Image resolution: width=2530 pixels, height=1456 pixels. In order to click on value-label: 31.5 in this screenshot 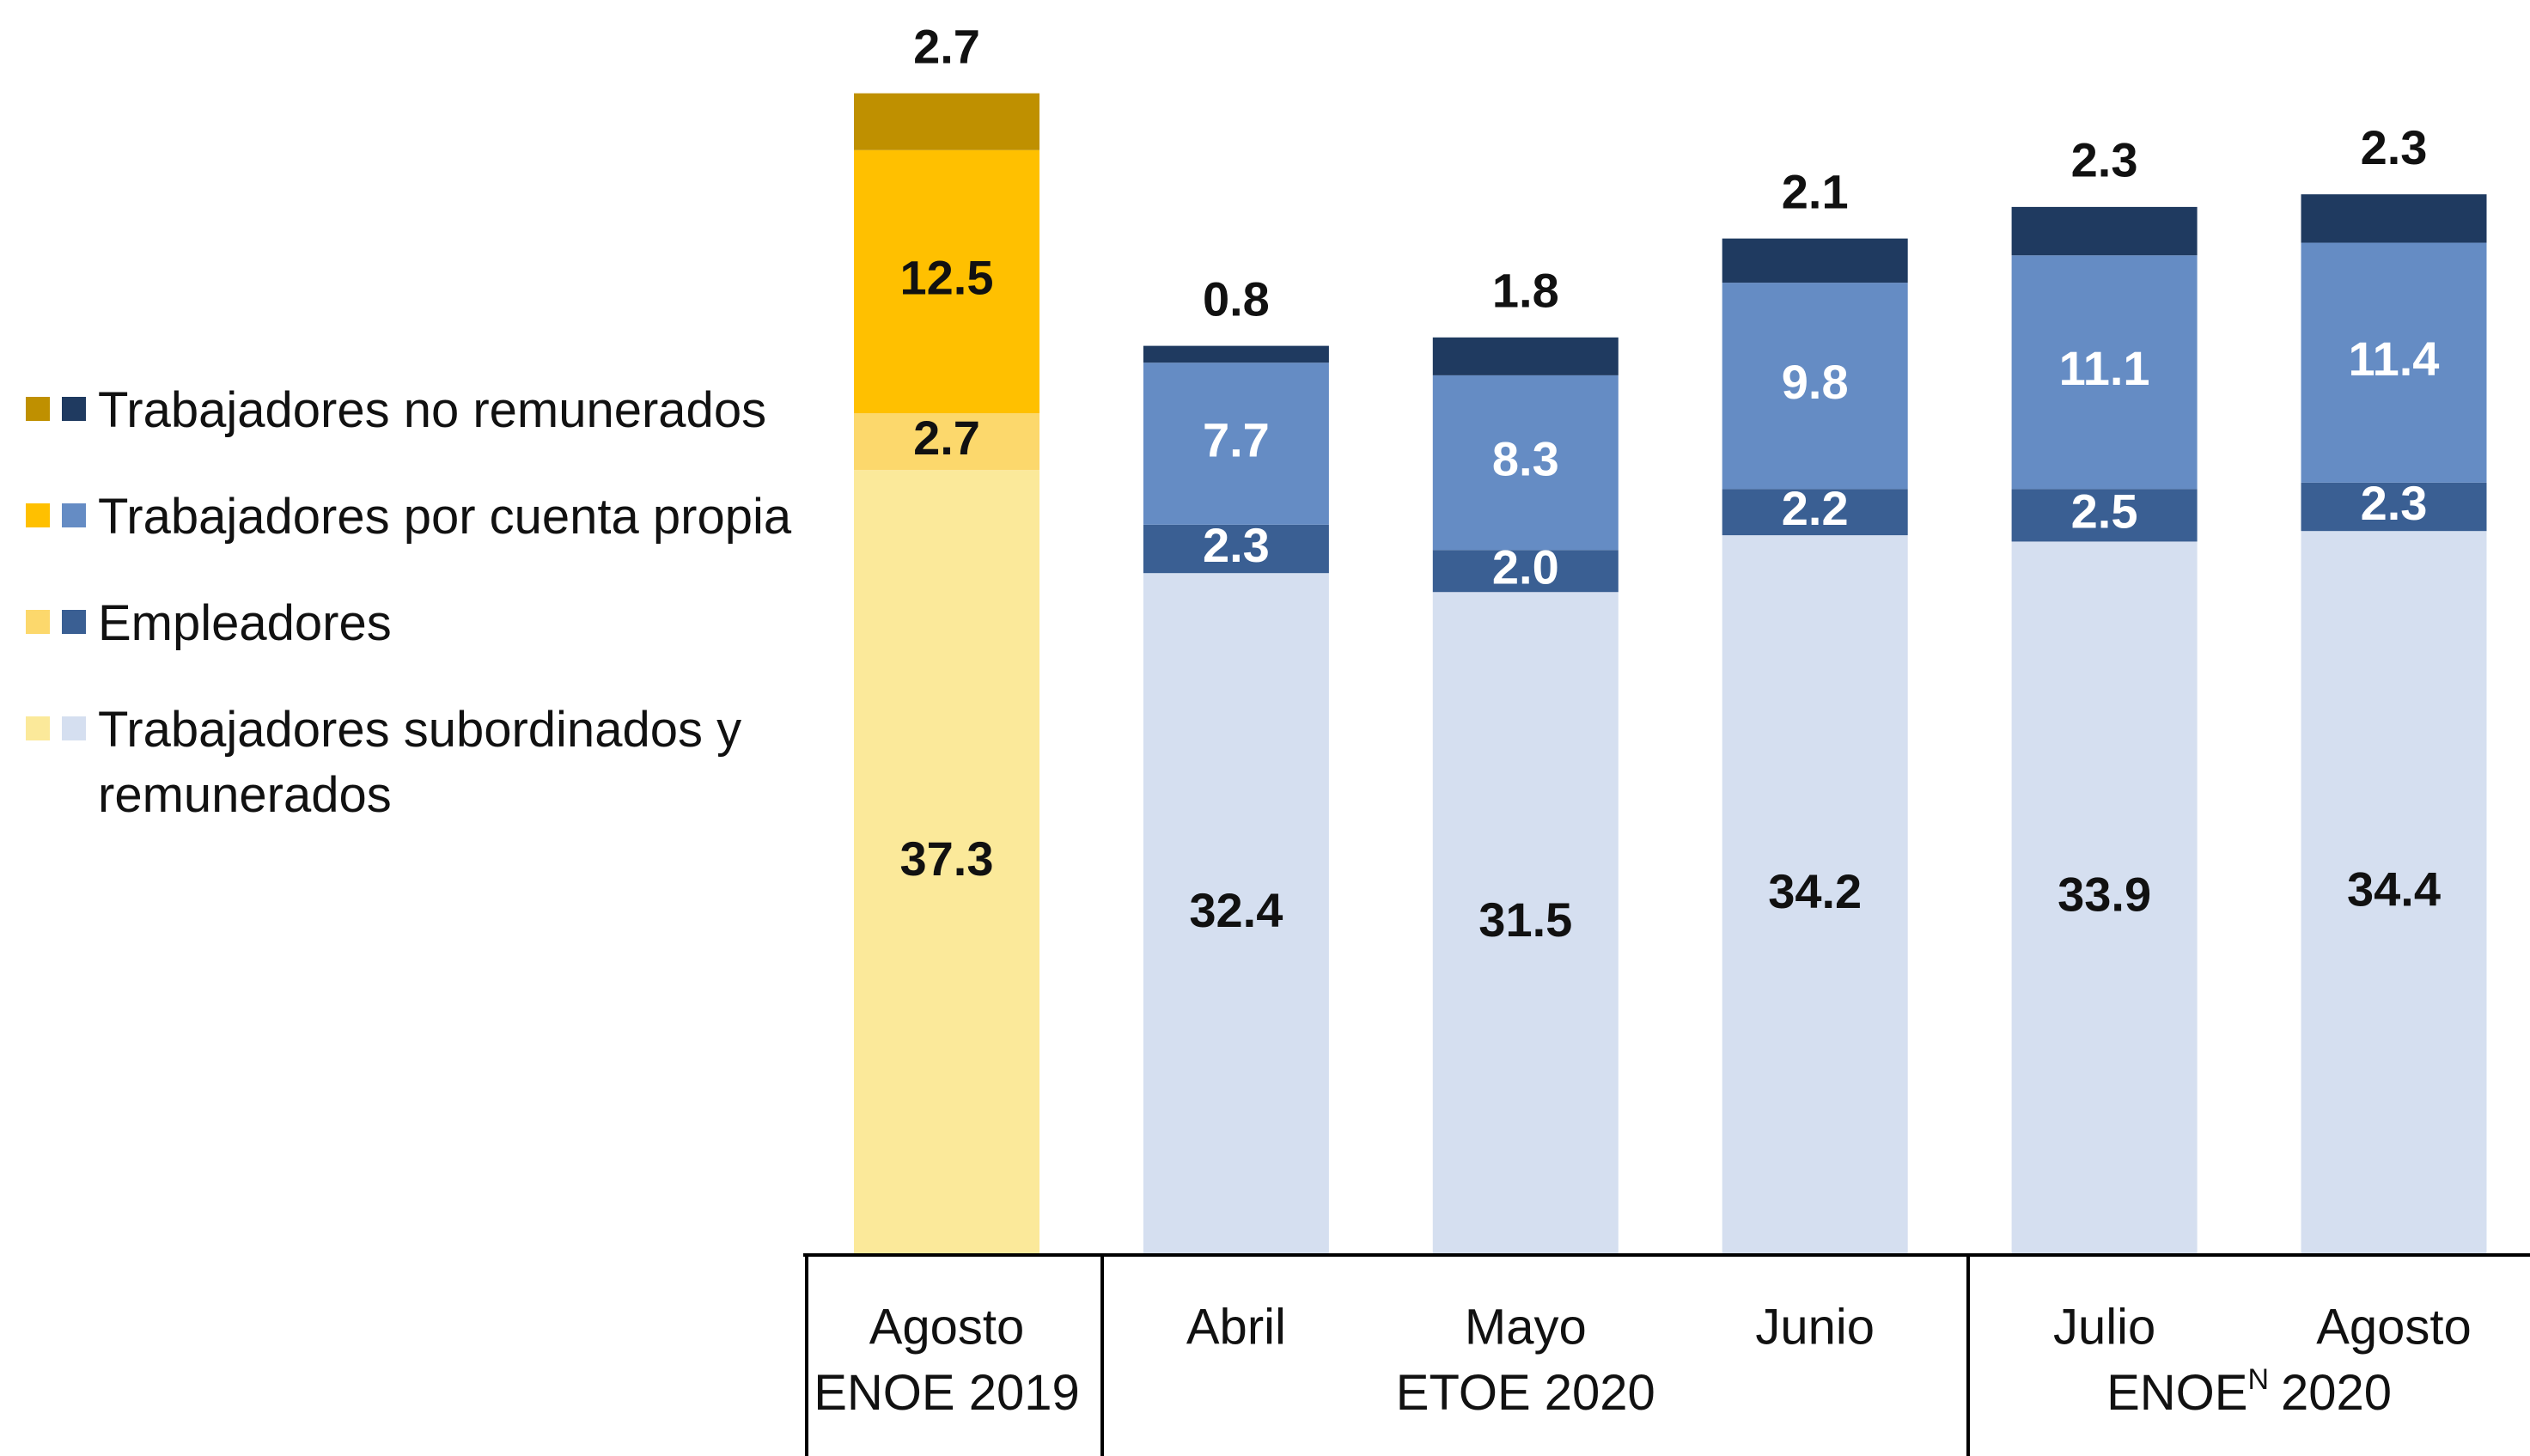, I will do `click(1525, 919)`.